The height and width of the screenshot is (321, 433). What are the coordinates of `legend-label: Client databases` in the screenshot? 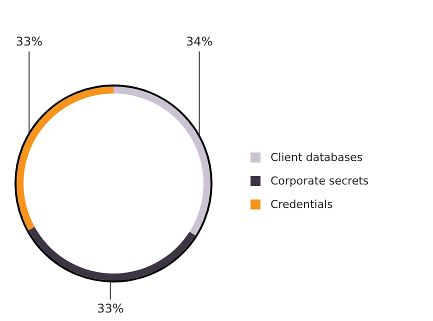 It's located at (316, 157).